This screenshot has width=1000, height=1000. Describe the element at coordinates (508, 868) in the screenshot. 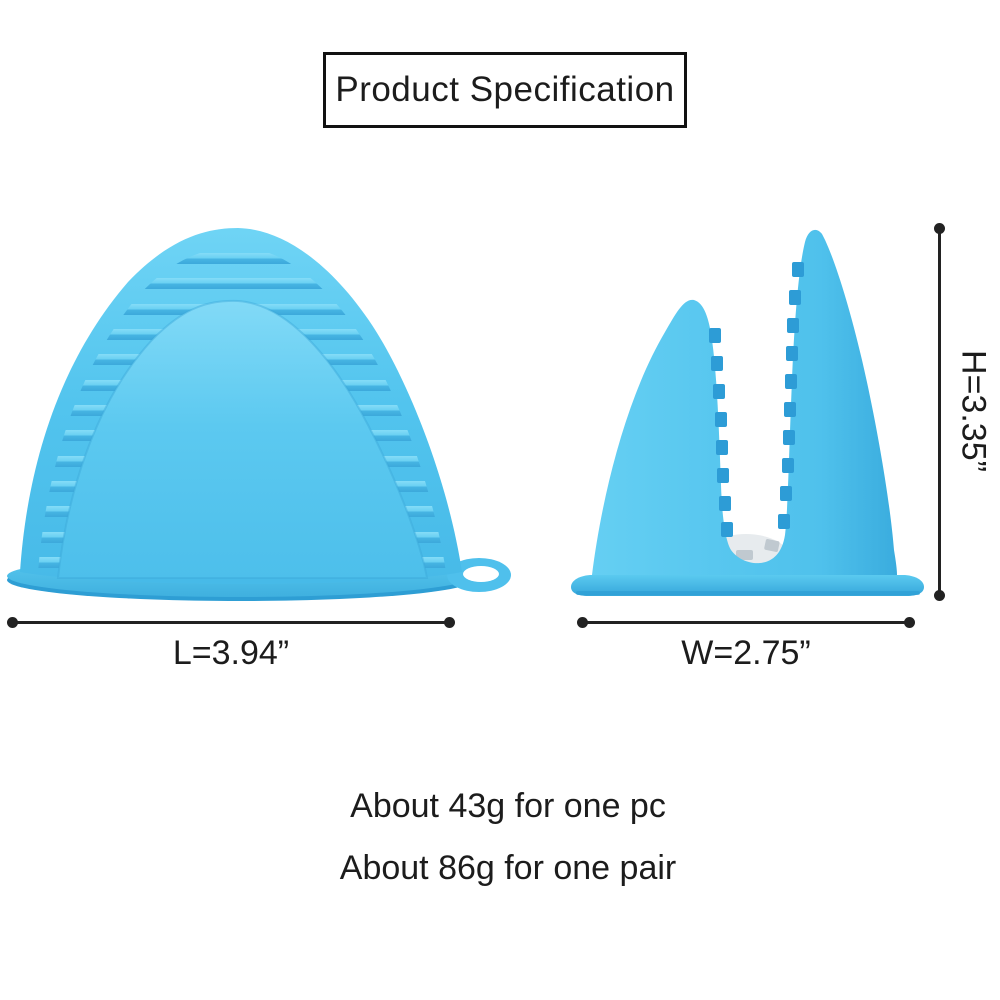

I see `weight-note-one-pair: About 86g for one pair` at that location.